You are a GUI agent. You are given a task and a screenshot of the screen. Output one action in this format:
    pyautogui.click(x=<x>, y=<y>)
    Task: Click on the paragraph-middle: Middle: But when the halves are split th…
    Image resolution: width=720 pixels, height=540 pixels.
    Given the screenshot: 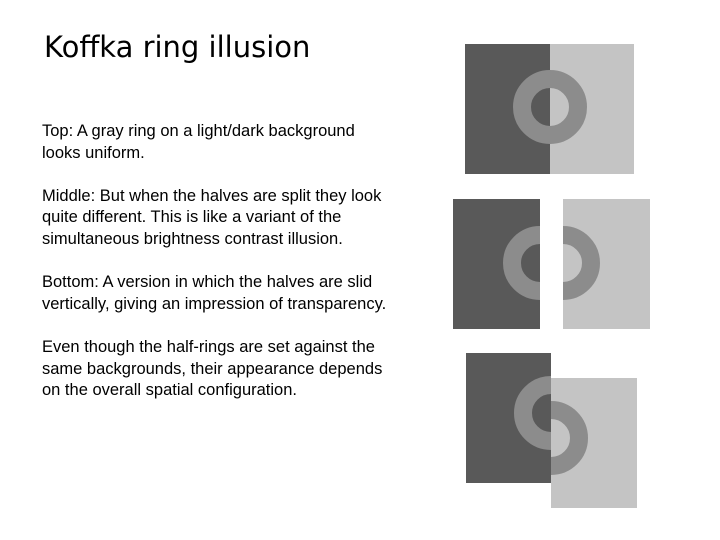 What is the action you would take?
    pyautogui.click(x=237, y=218)
    